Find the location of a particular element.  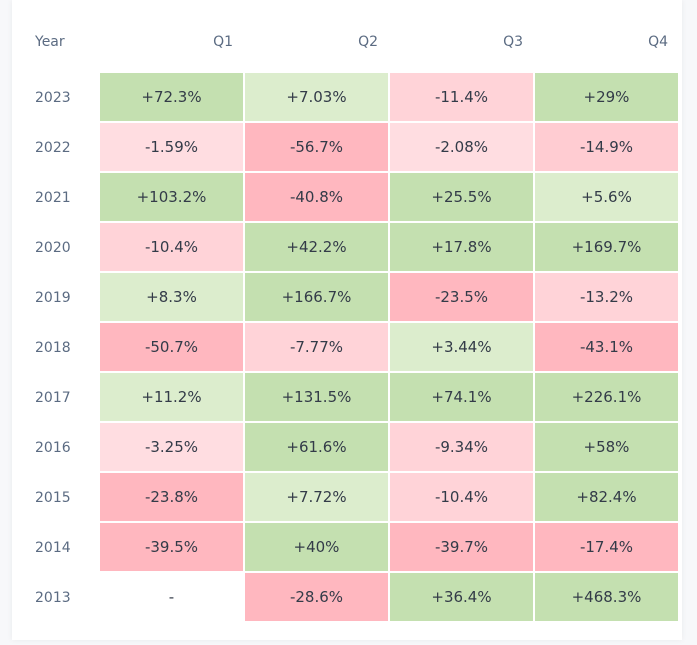

return-cell: +40% is located at coordinates (316, 547).